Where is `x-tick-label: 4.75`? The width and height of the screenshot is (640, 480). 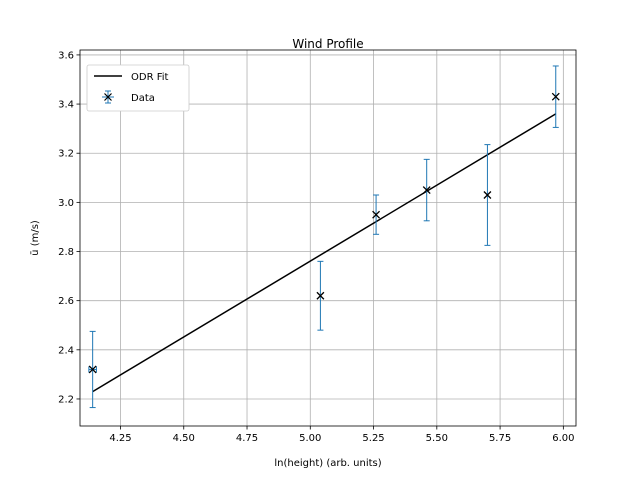 x-tick-label: 4.75 is located at coordinates (247, 438).